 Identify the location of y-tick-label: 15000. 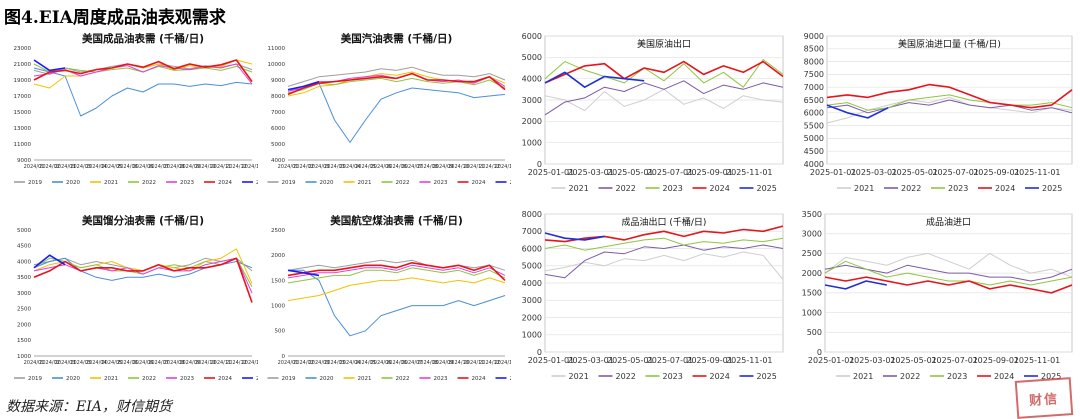
(23, 113).